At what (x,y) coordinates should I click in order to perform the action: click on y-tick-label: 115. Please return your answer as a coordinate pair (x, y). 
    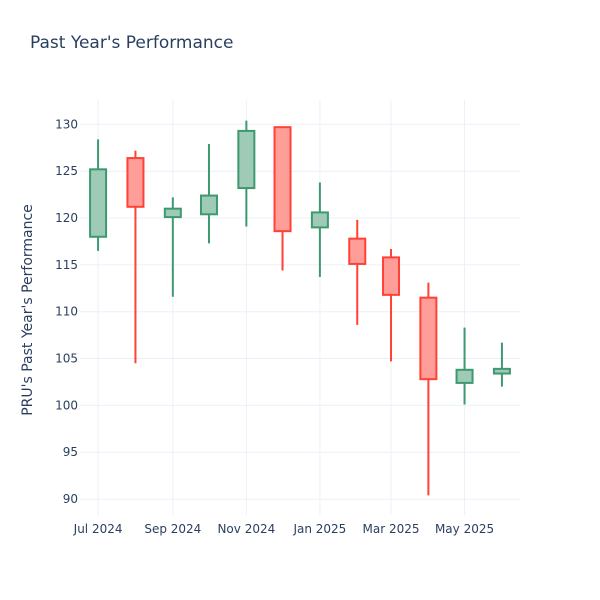
    Looking at the image, I should click on (66, 265).